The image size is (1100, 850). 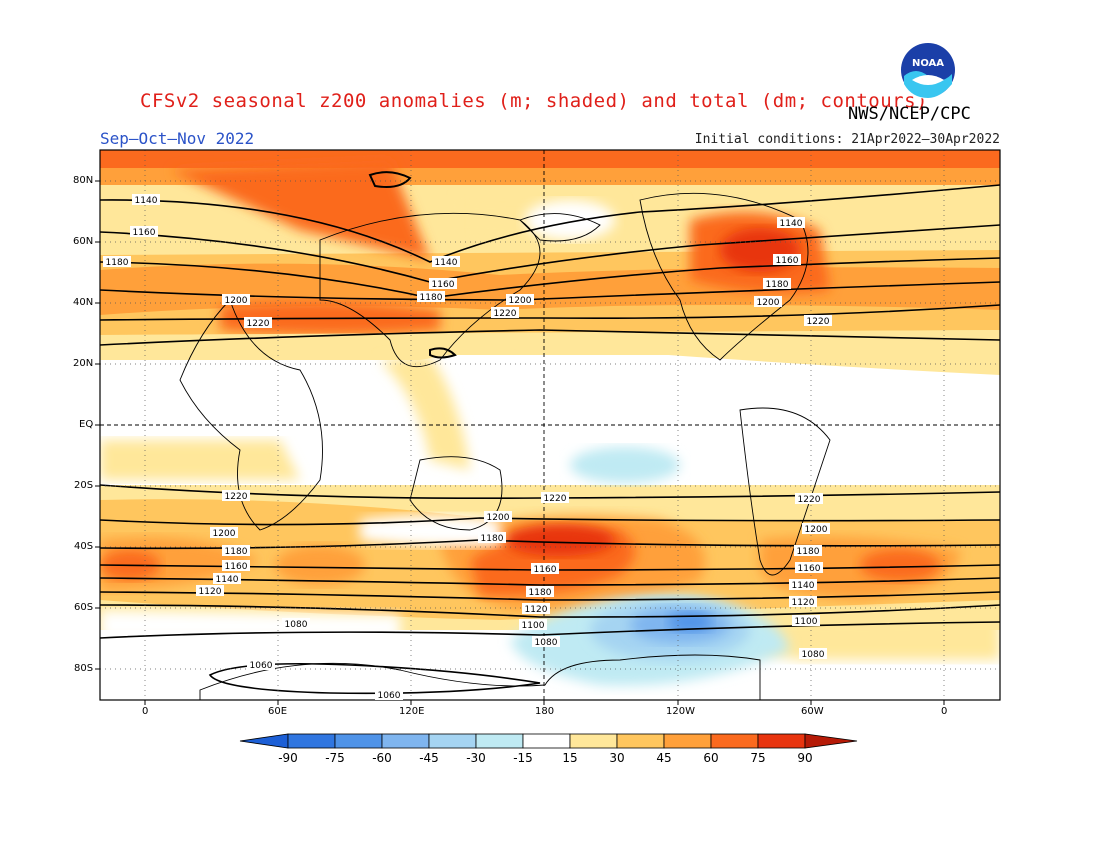 What do you see at coordinates (909, 114) in the screenshot?
I see `agency-label: NWS/NCEP/CPC` at bounding box center [909, 114].